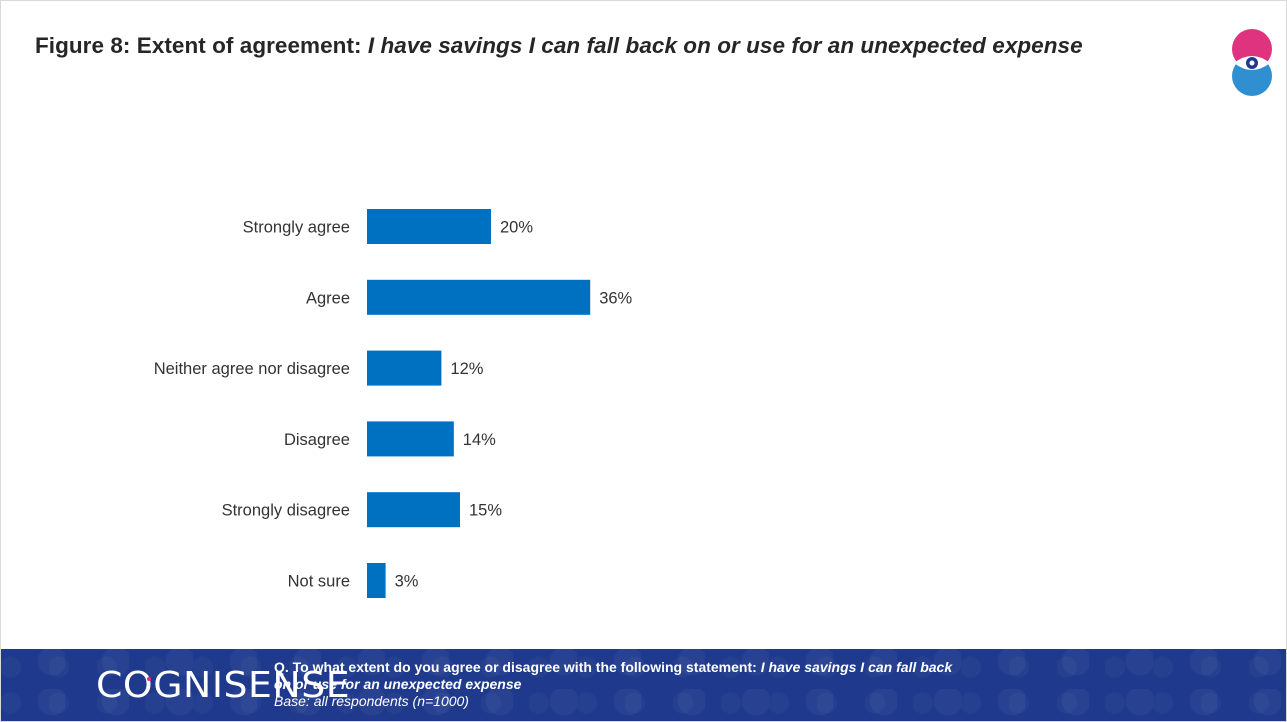  What do you see at coordinates (398, 684) in the screenshot?
I see `question-statement-line2: on or use for an unexpected expense` at bounding box center [398, 684].